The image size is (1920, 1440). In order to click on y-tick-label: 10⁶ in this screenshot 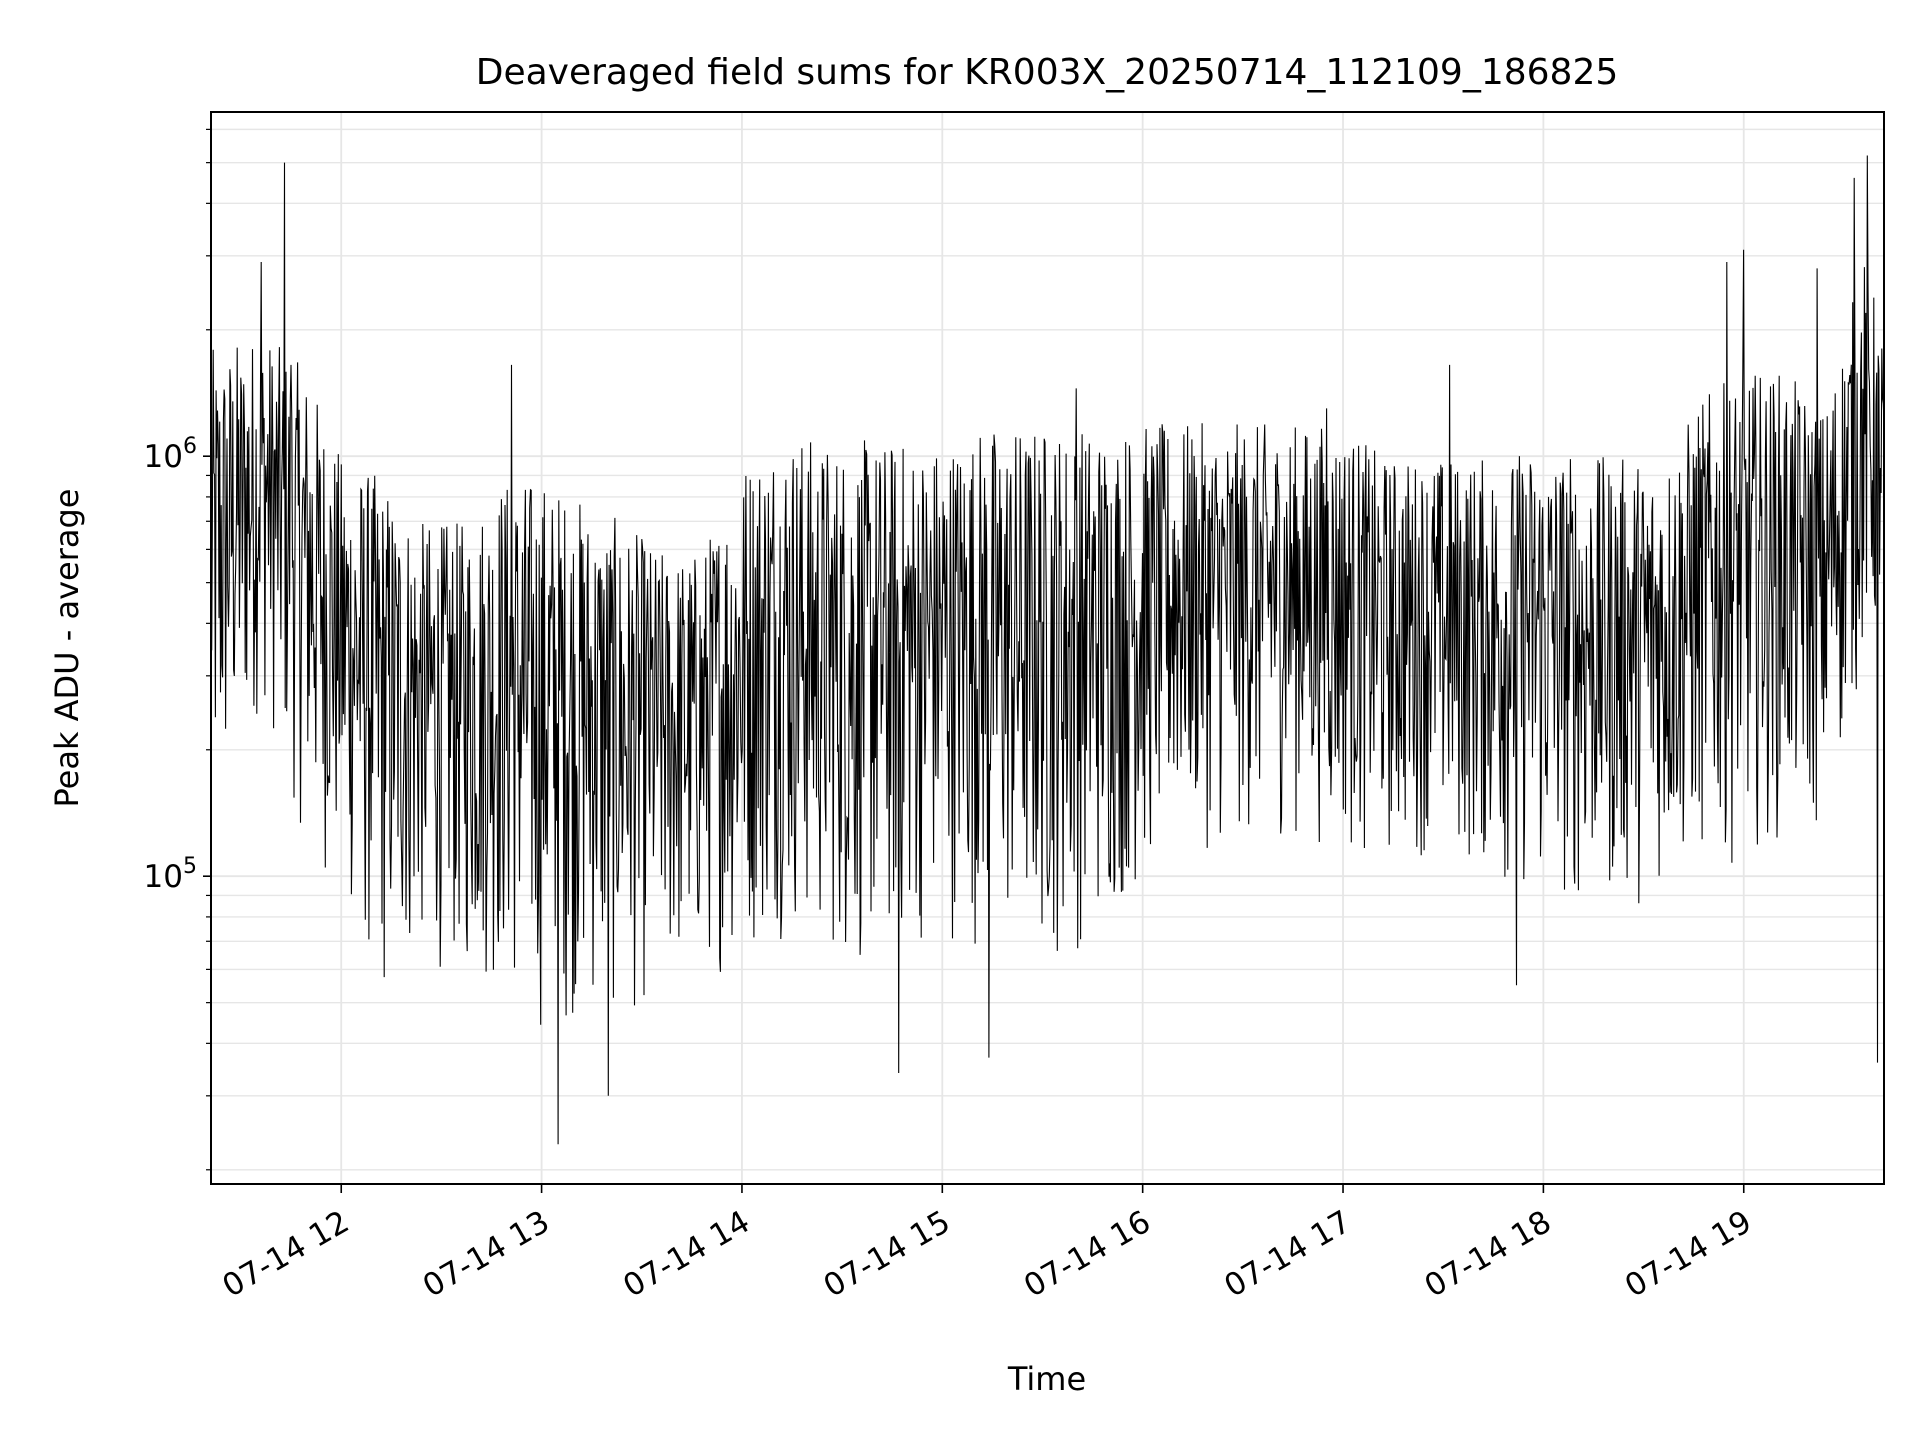, I will do `click(170, 454)`.